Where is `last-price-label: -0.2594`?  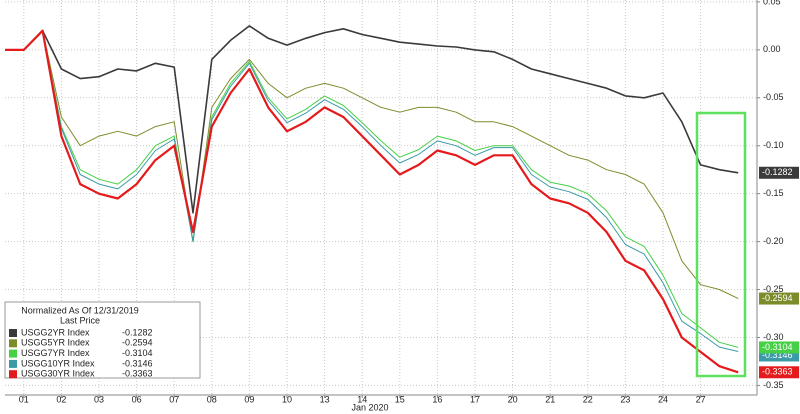
last-price-label: -0.2594 is located at coordinates (777, 298).